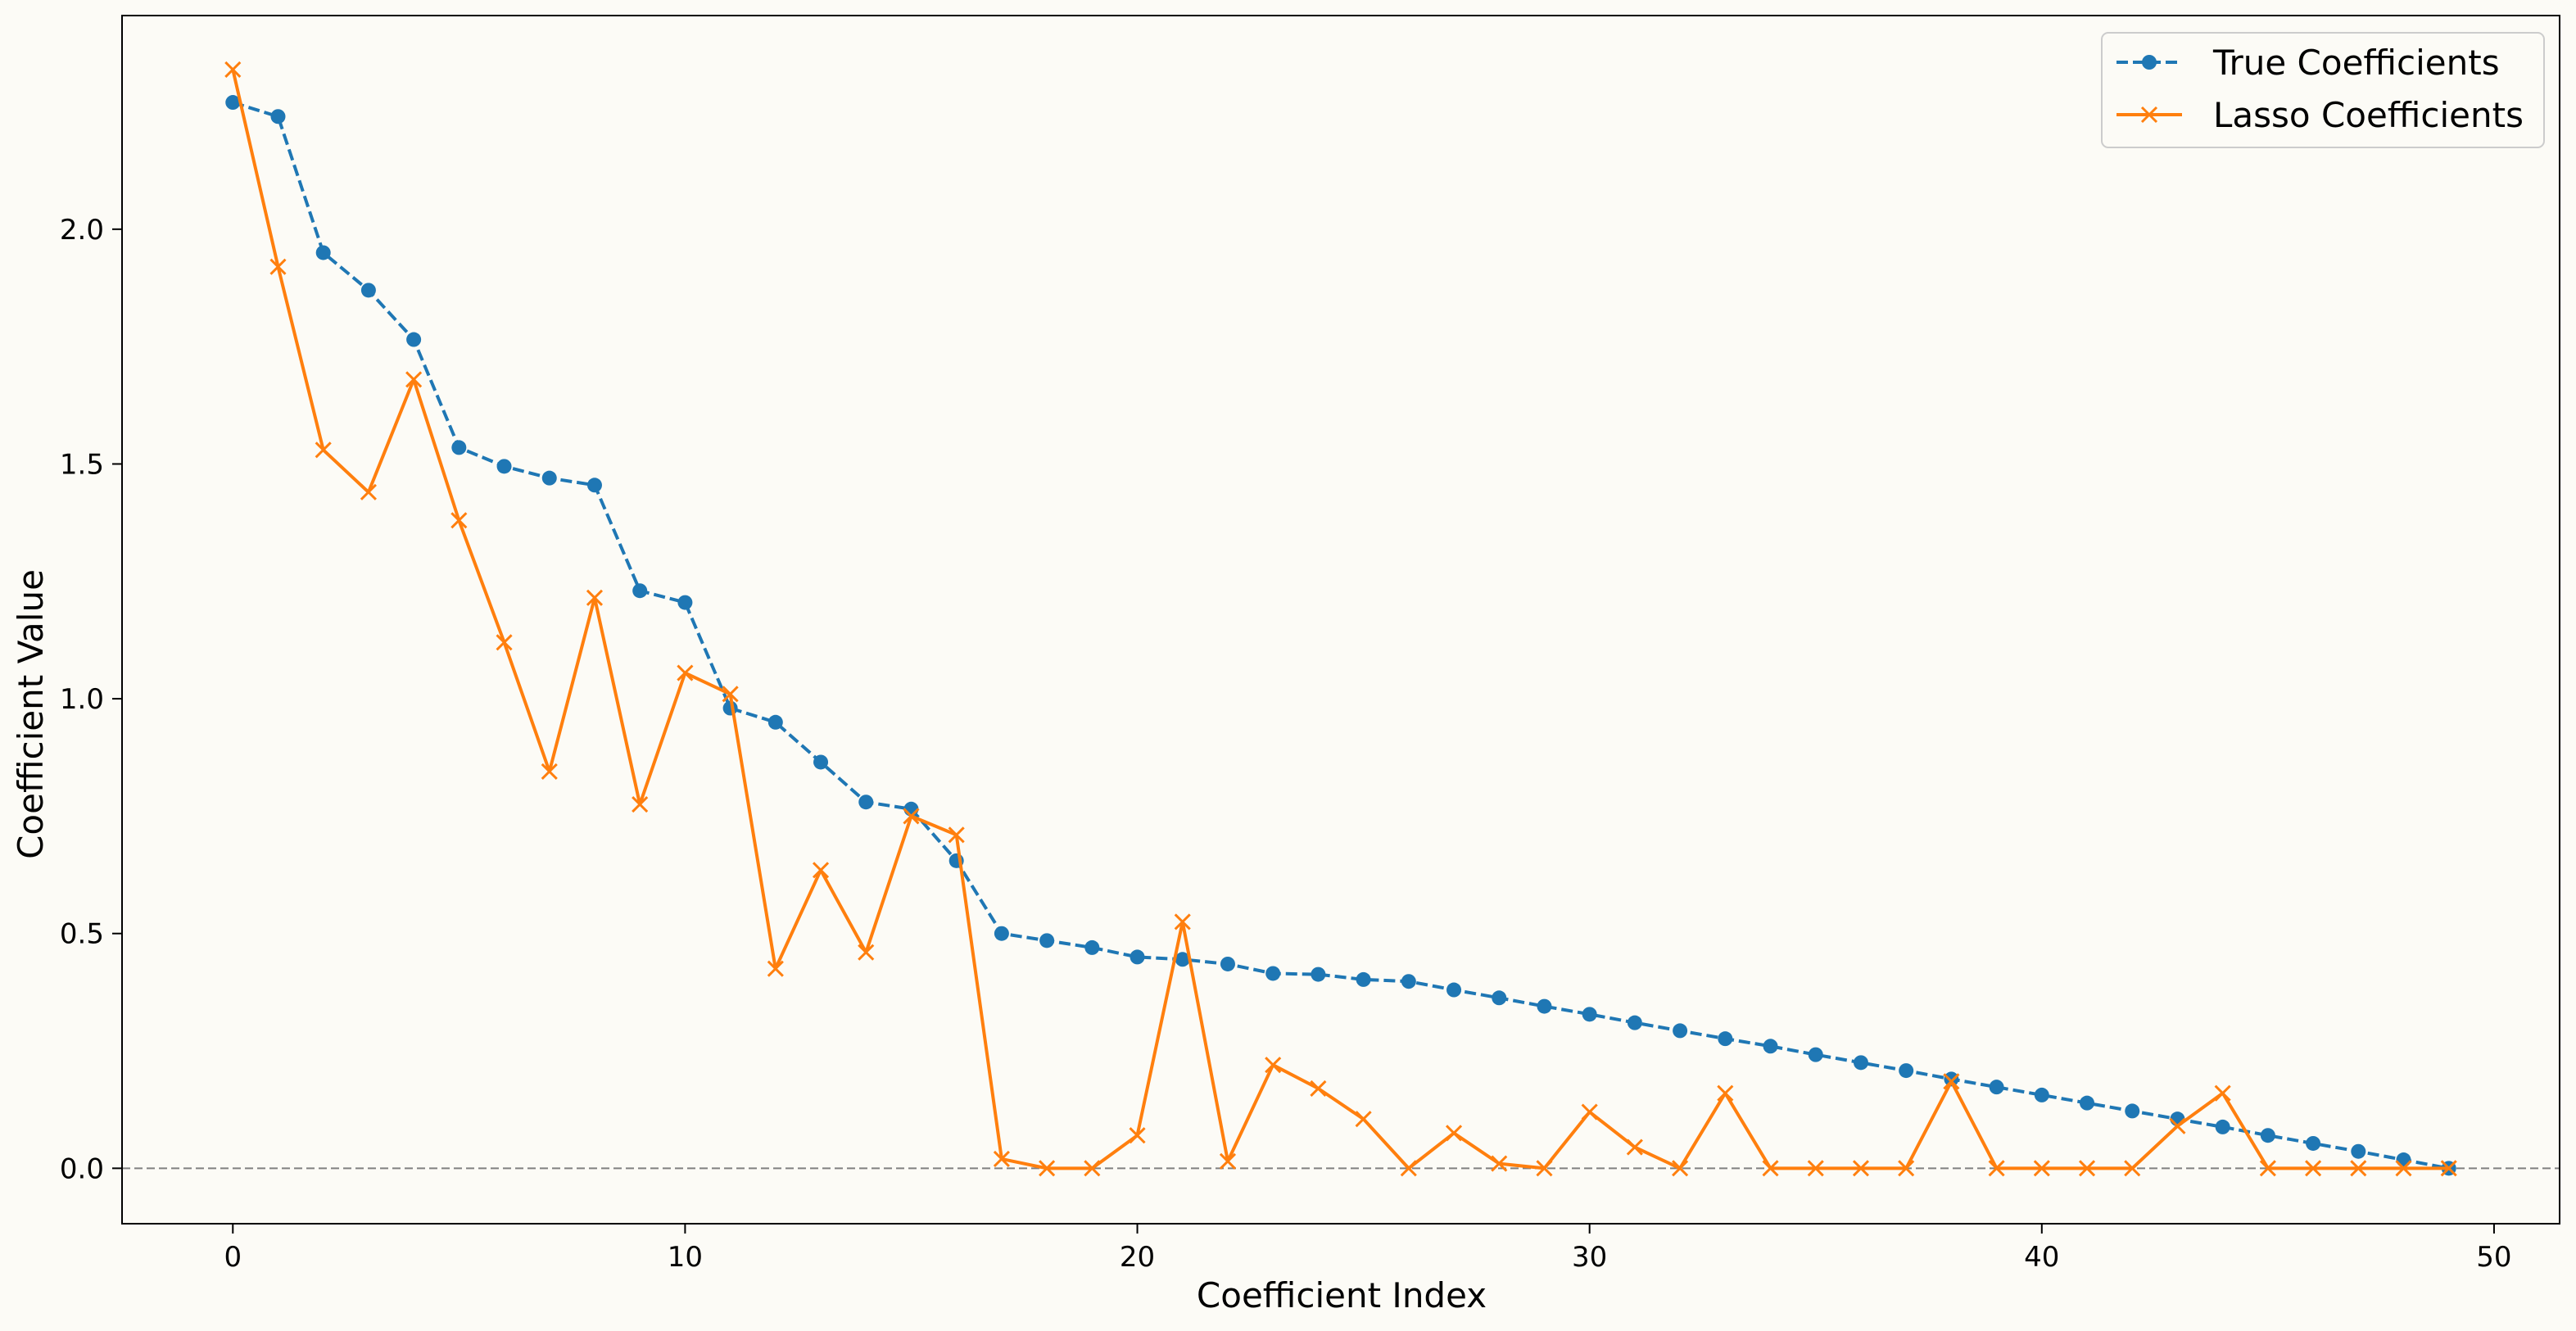 The height and width of the screenshot is (1331, 2576). What do you see at coordinates (2041, 1257) in the screenshot?
I see `x-tick-label: 40` at bounding box center [2041, 1257].